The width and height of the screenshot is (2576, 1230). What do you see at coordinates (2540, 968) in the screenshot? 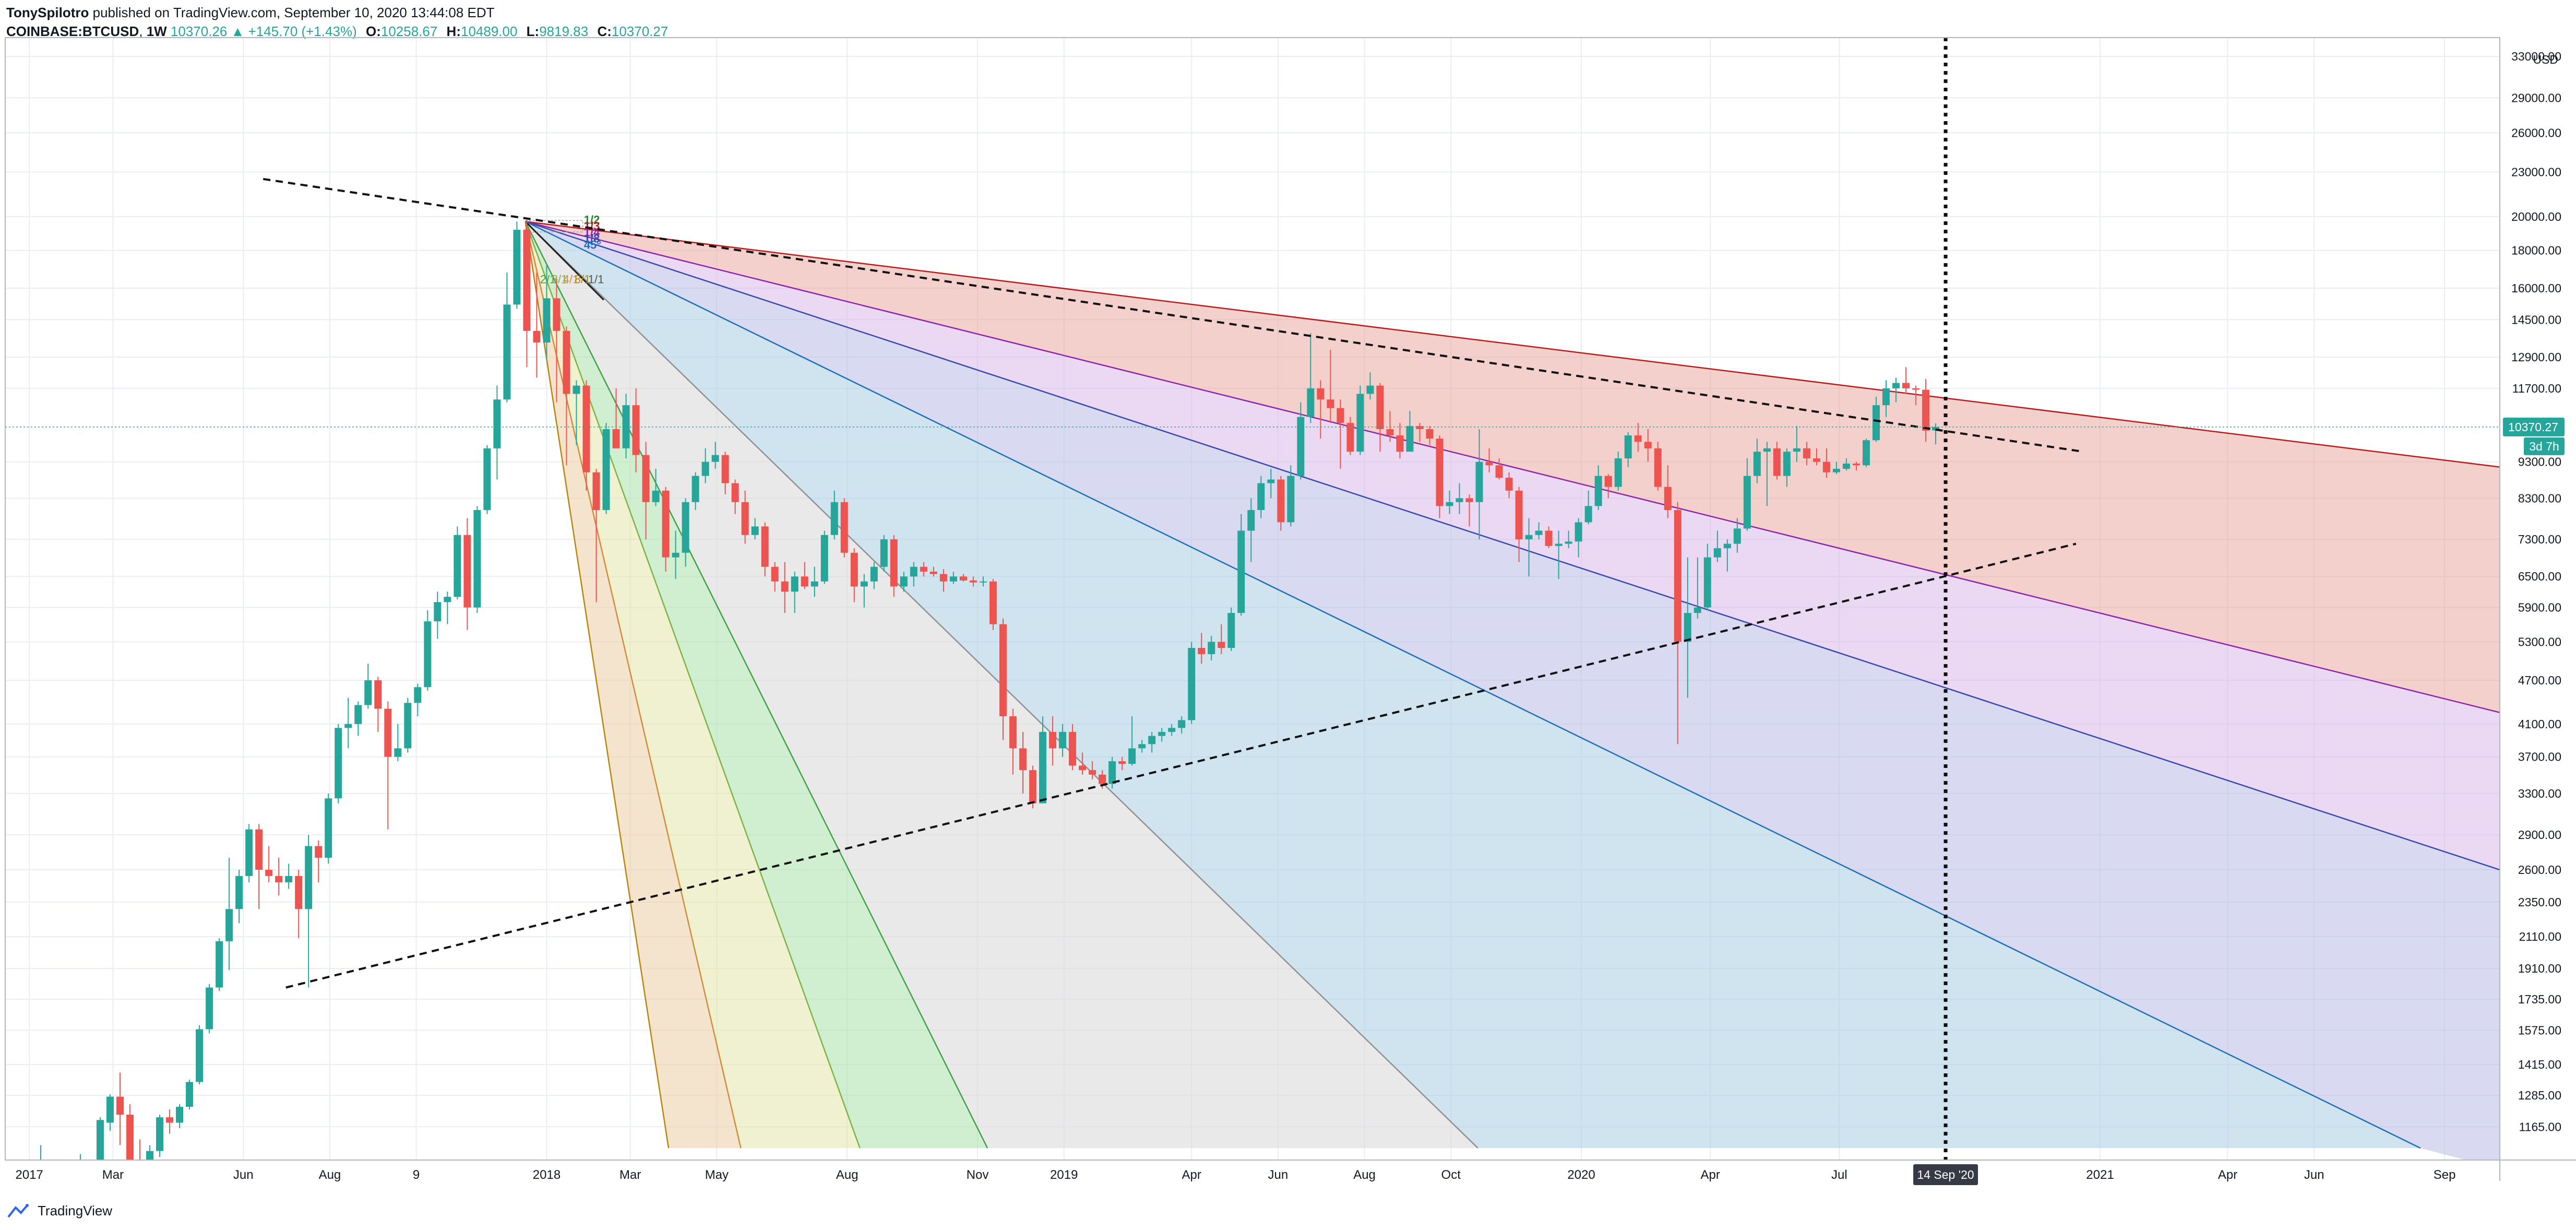
I see `price-axis-tick-label: 1910.00` at bounding box center [2540, 968].